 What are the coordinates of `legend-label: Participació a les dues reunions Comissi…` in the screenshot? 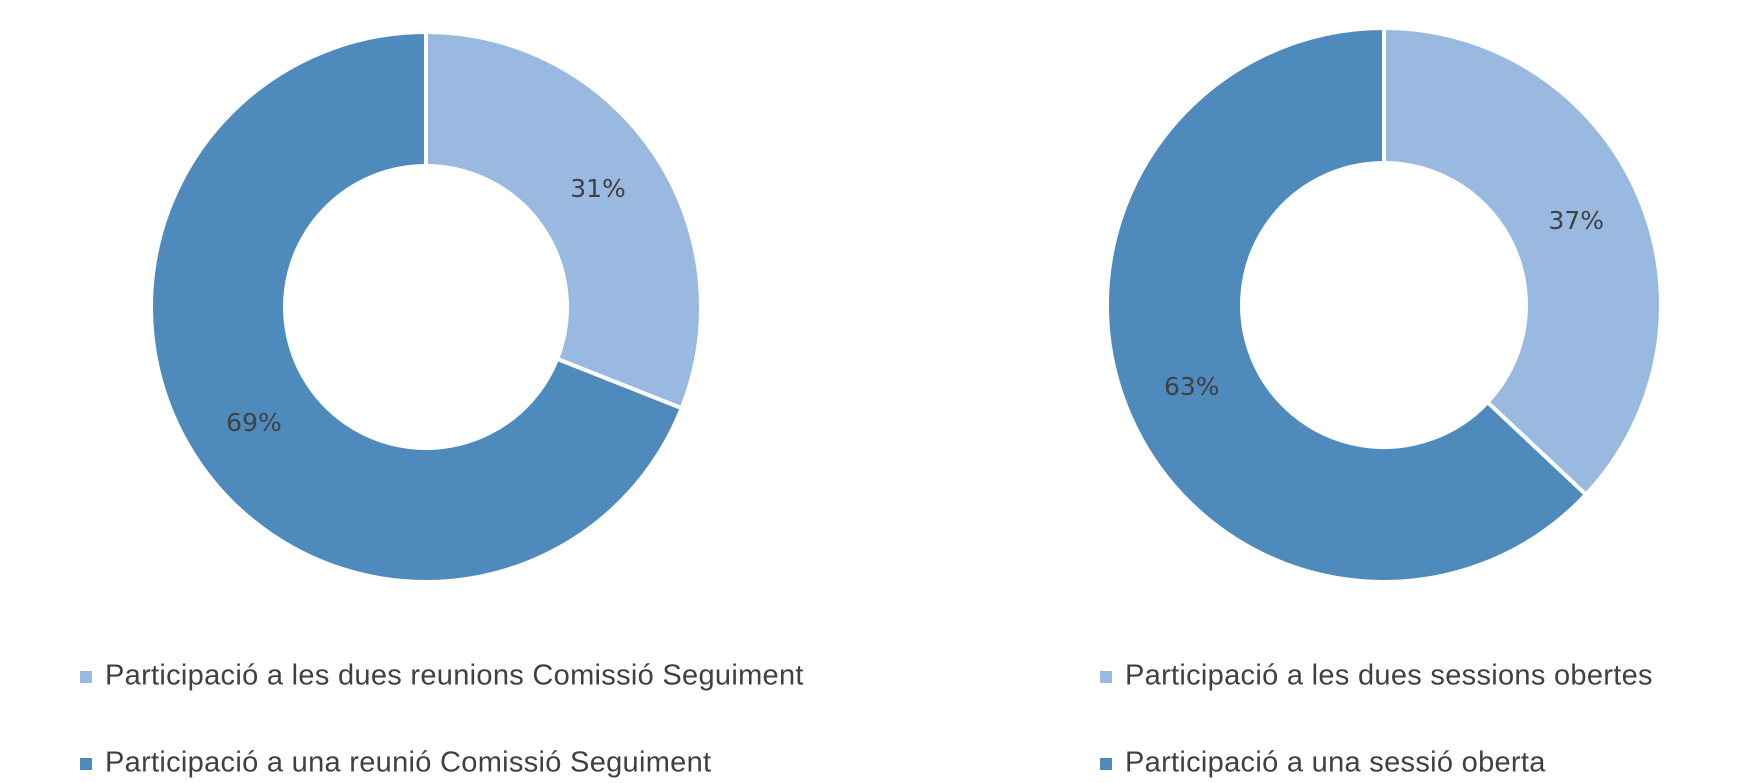 It's located at (454, 676).